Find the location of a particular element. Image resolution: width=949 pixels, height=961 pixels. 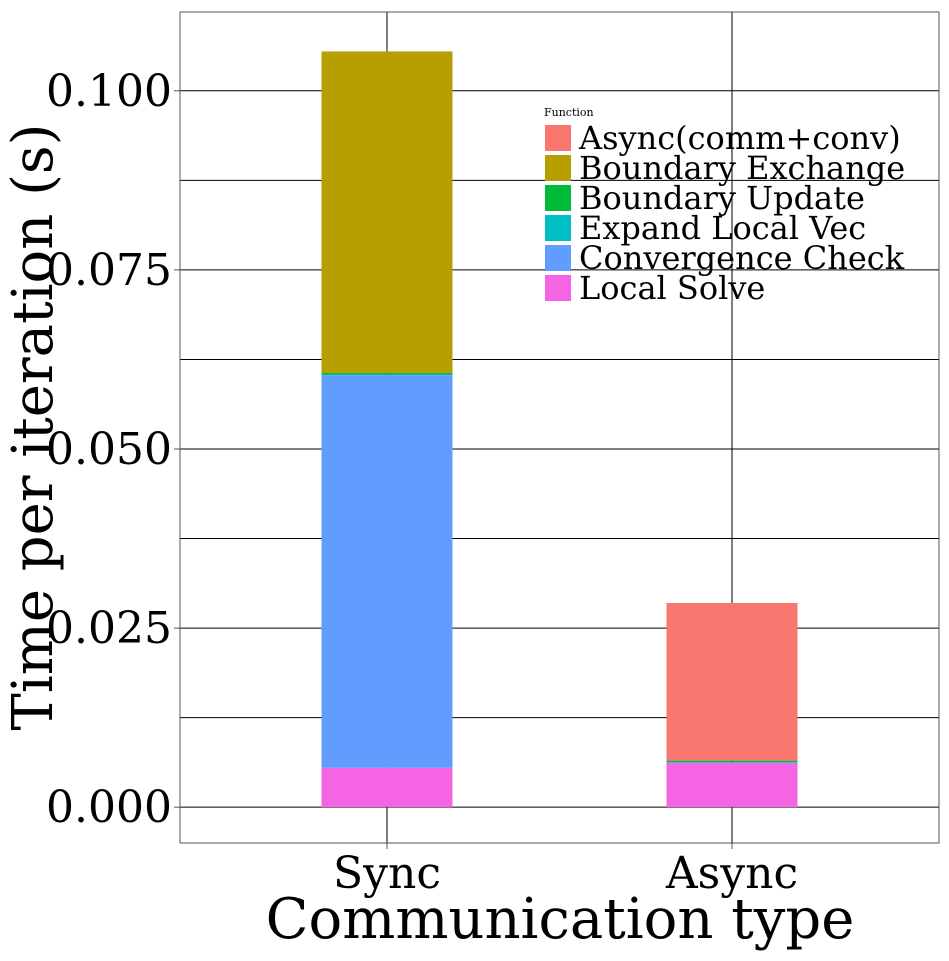

y-tick-label: 0.075 is located at coordinates (109, 270).